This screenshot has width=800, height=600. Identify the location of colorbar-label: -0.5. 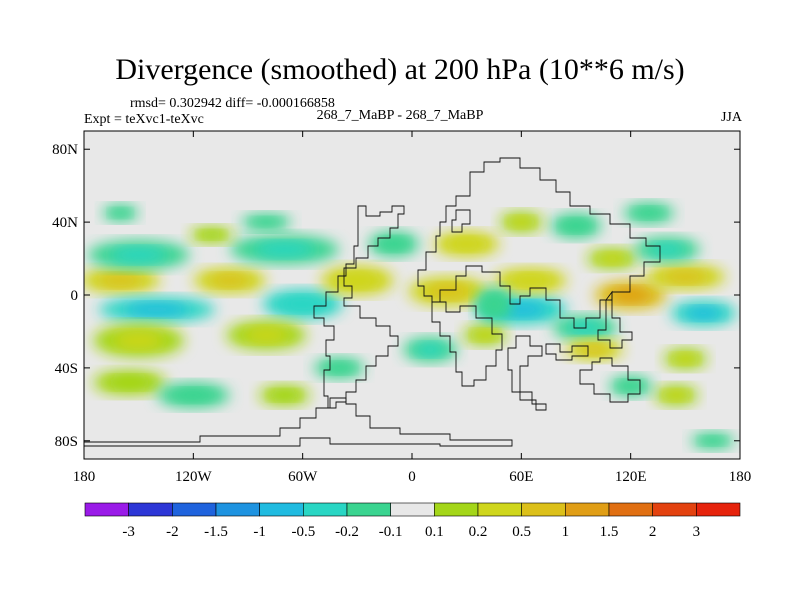
(303, 532).